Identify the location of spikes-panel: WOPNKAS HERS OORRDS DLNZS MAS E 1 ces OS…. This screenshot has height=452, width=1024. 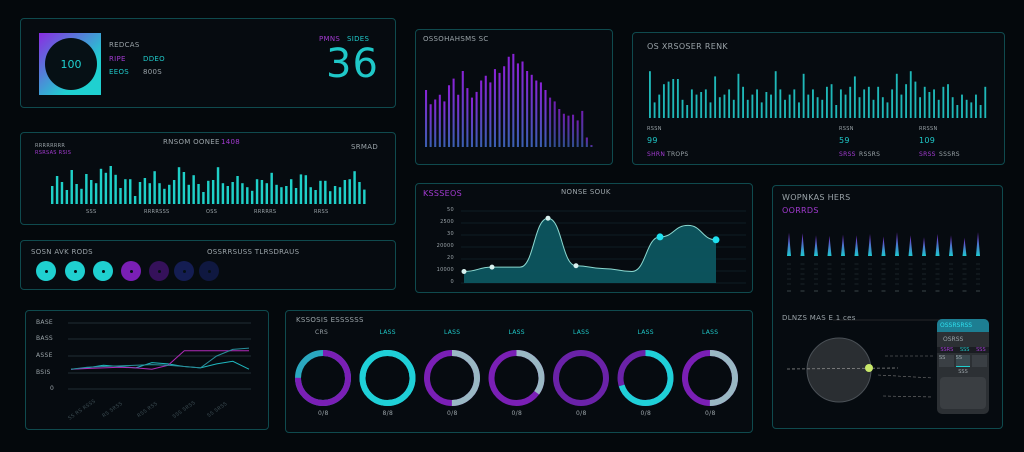
(887, 307).